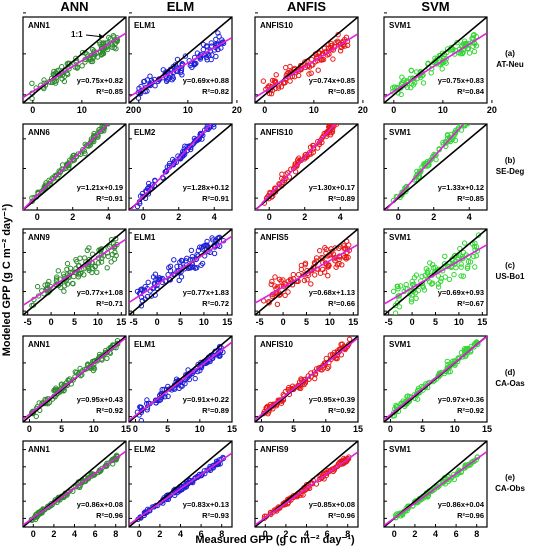 Image resolution: width=534 pixels, height=550 pixels. Describe the element at coordinates (206, 399) in the screenshot. I see `regression-equation: y=0.91x+0.22` at that location.